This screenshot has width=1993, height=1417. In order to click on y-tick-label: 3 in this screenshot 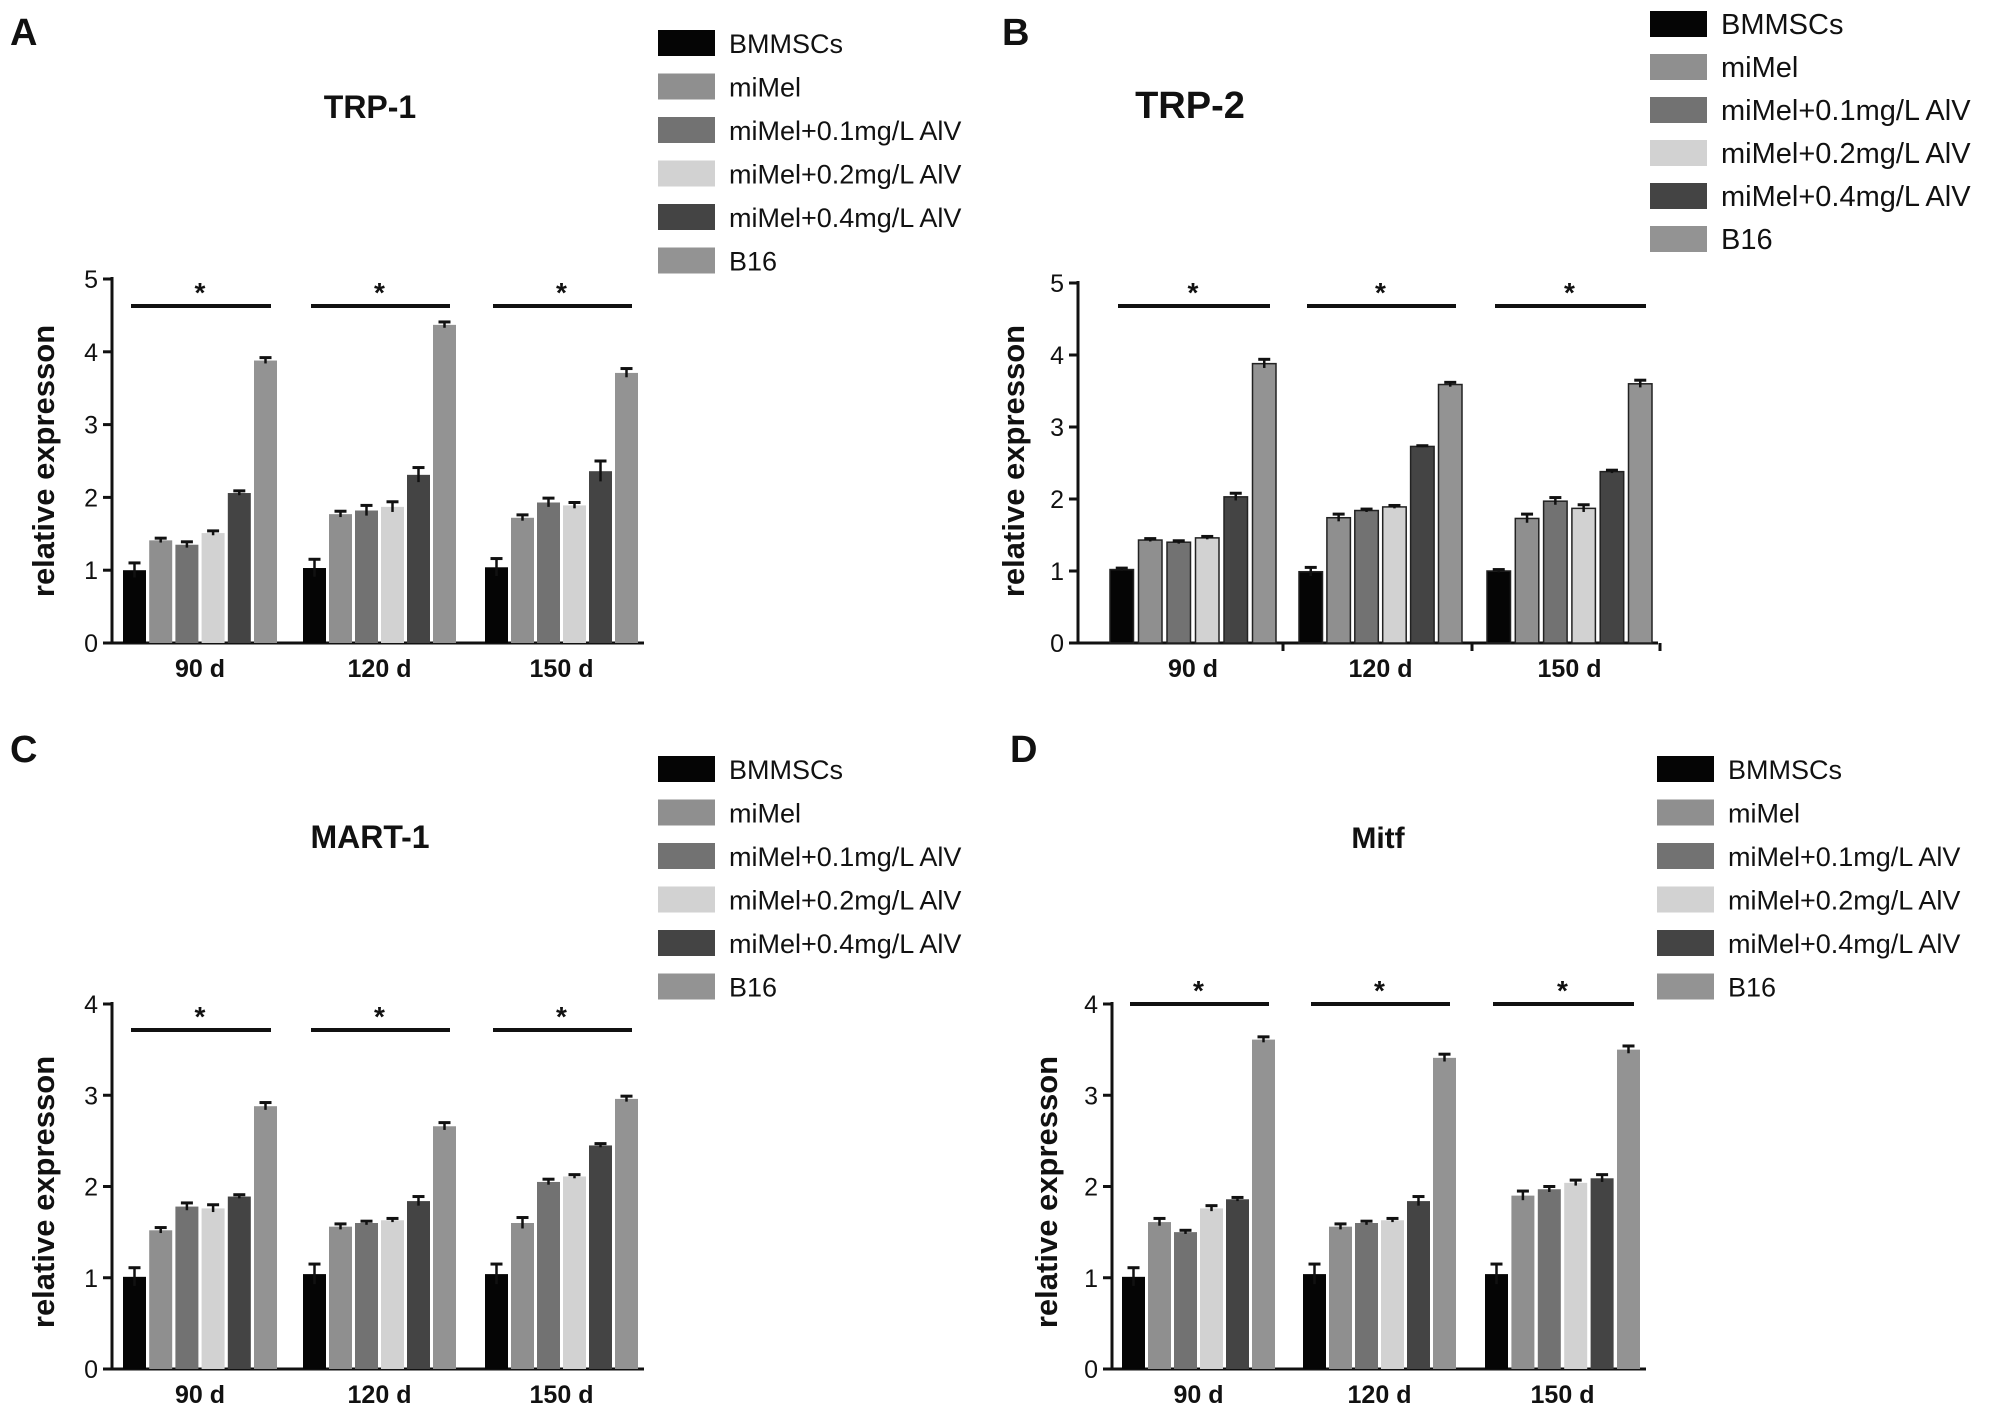, I will do `click(1057, 428)`.